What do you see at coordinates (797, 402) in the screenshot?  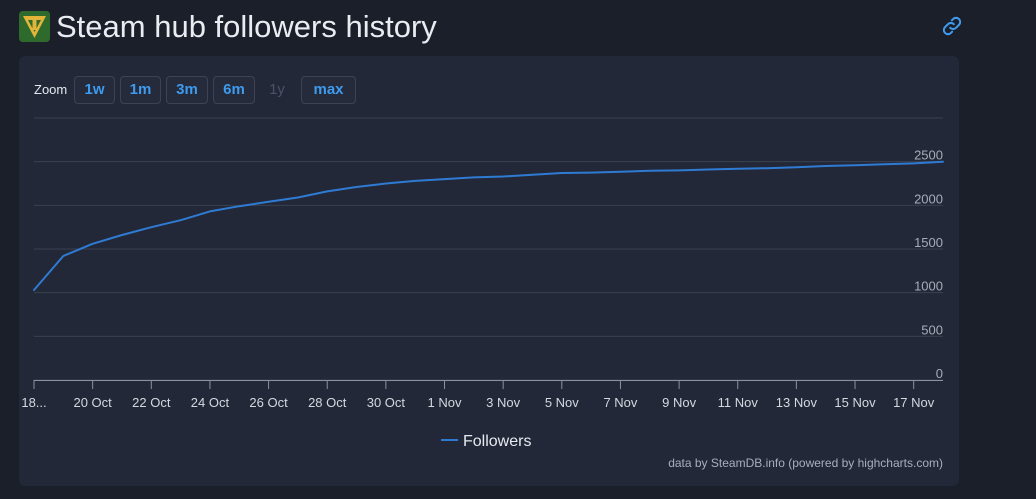 I see `x-tick-label: 13 Nov` at bounding box center [797, 402].